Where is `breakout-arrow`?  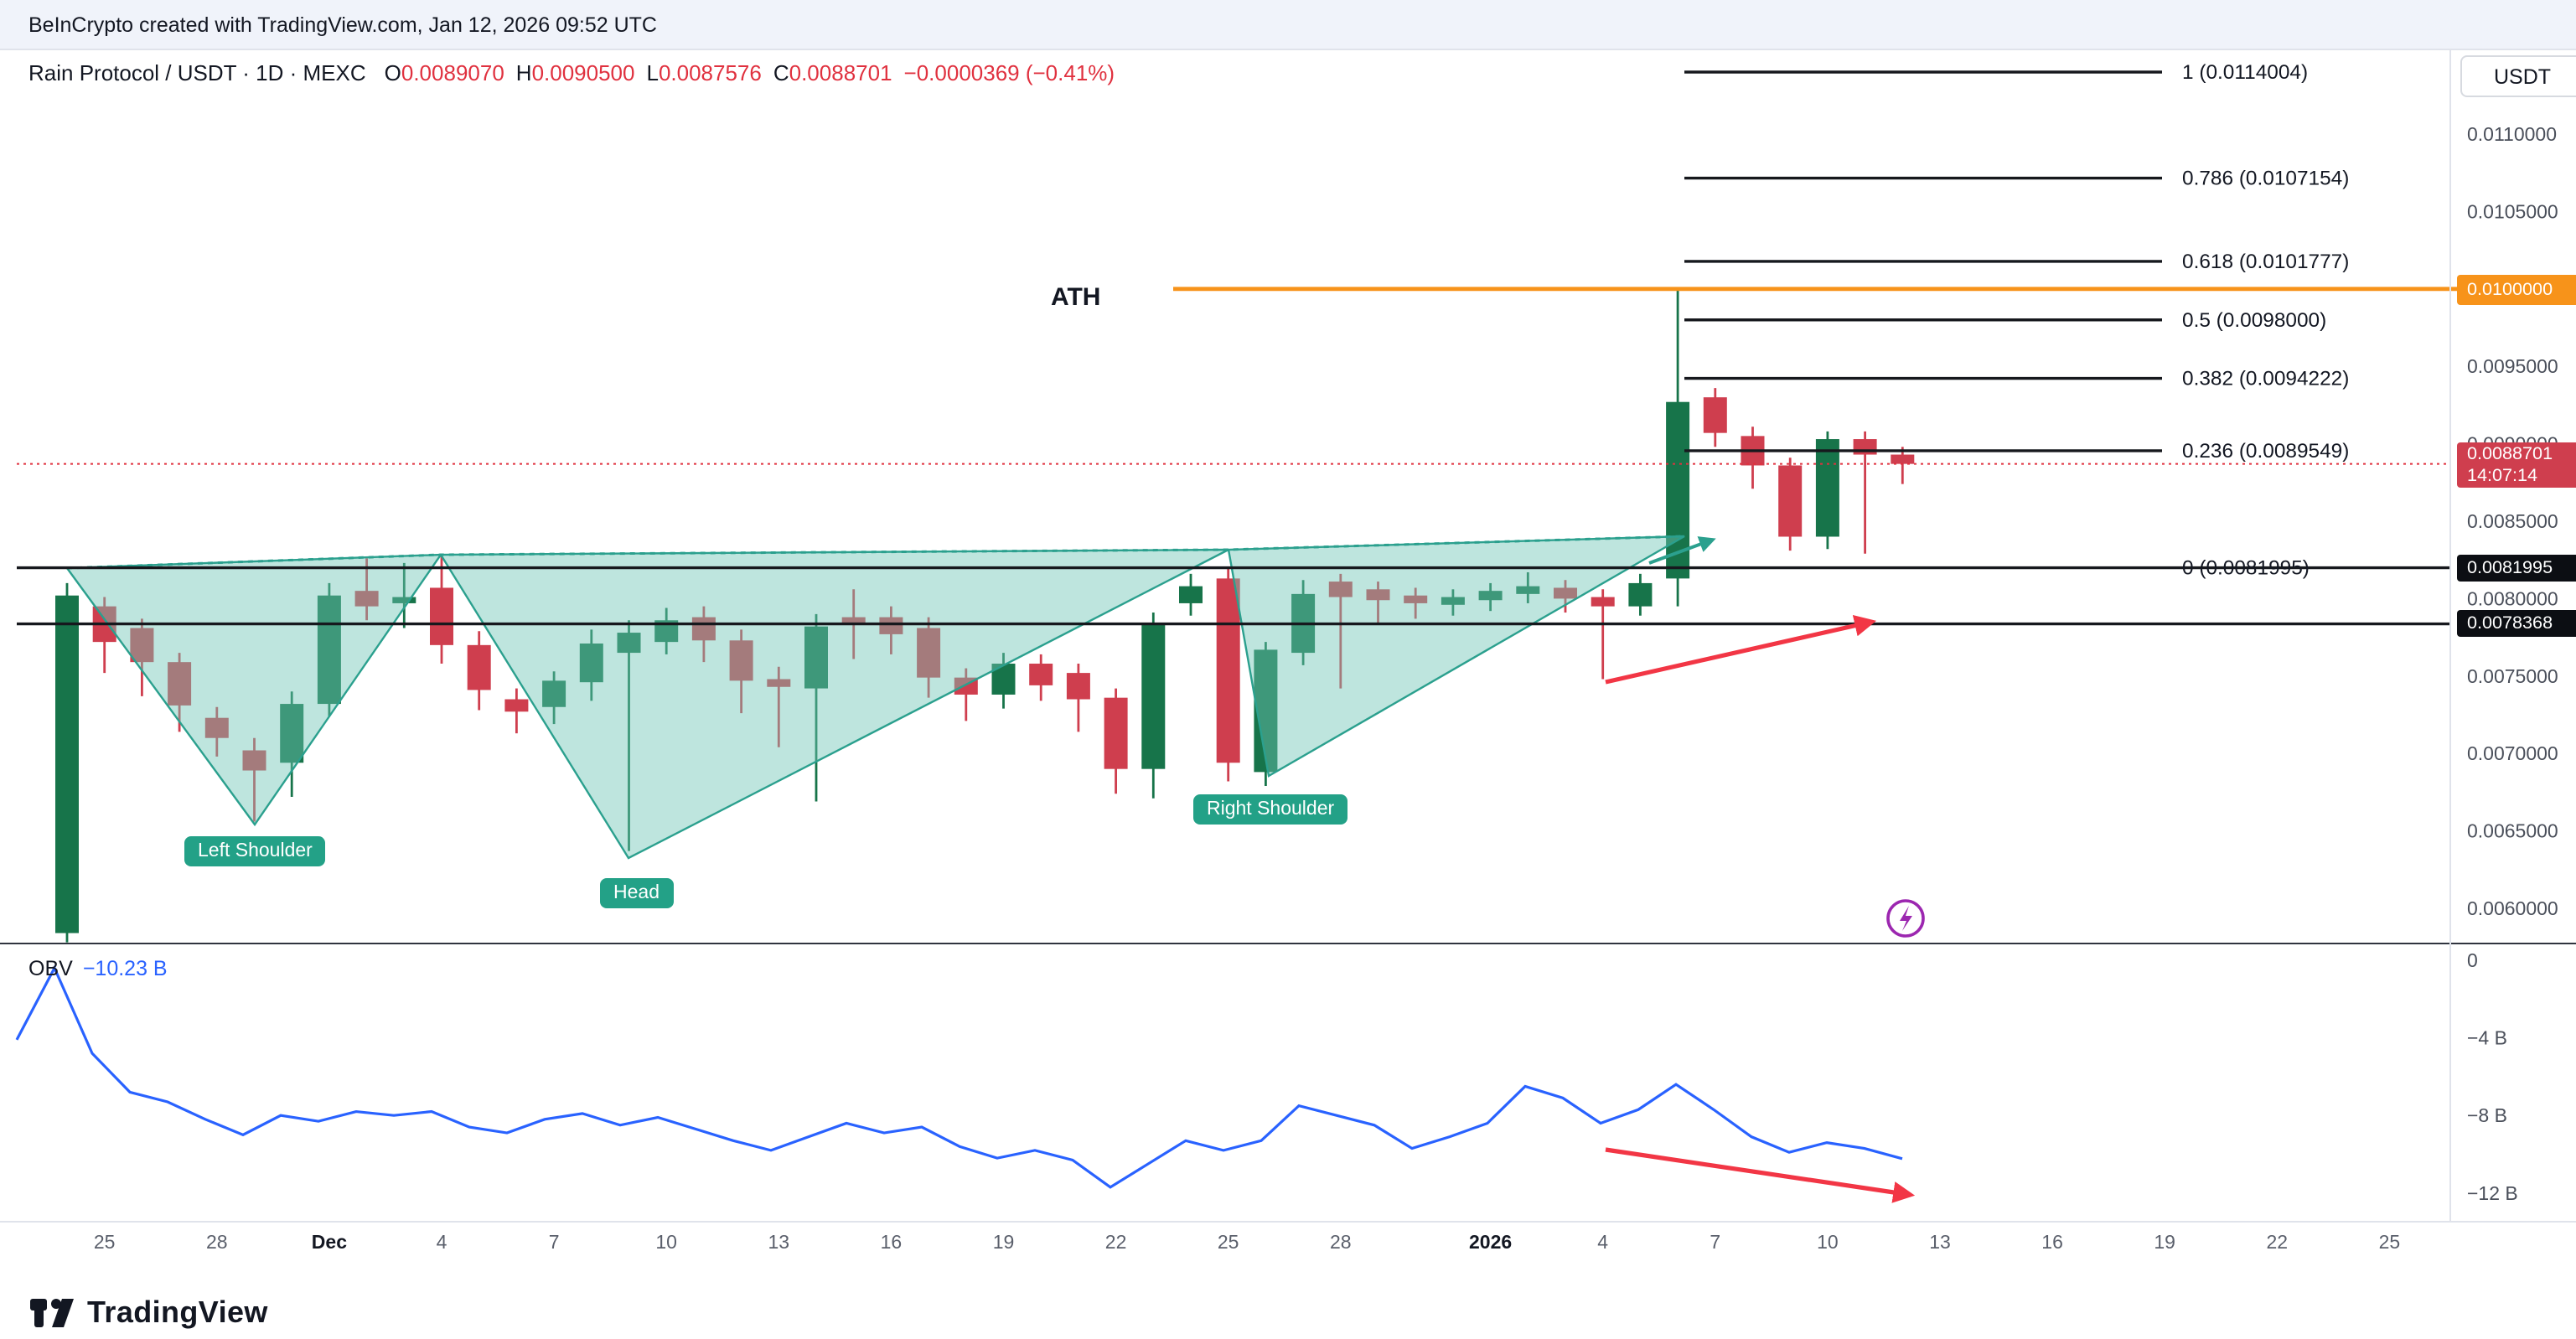 breakout-arrow is located at coordinates (1682, 550).